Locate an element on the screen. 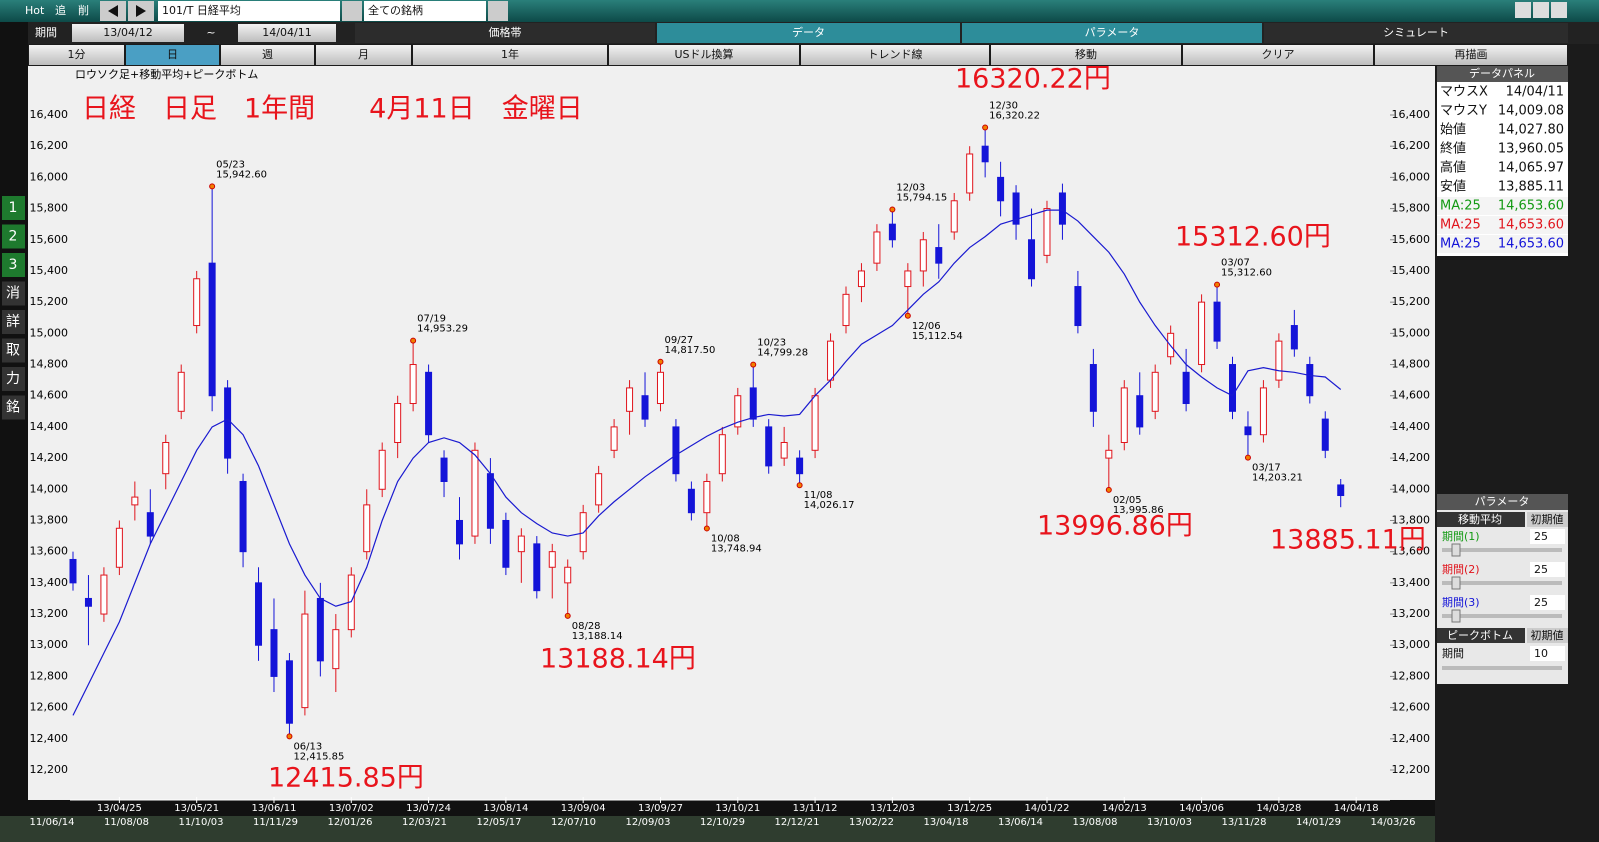  x-axis-area is located at coordinates (731, 808).